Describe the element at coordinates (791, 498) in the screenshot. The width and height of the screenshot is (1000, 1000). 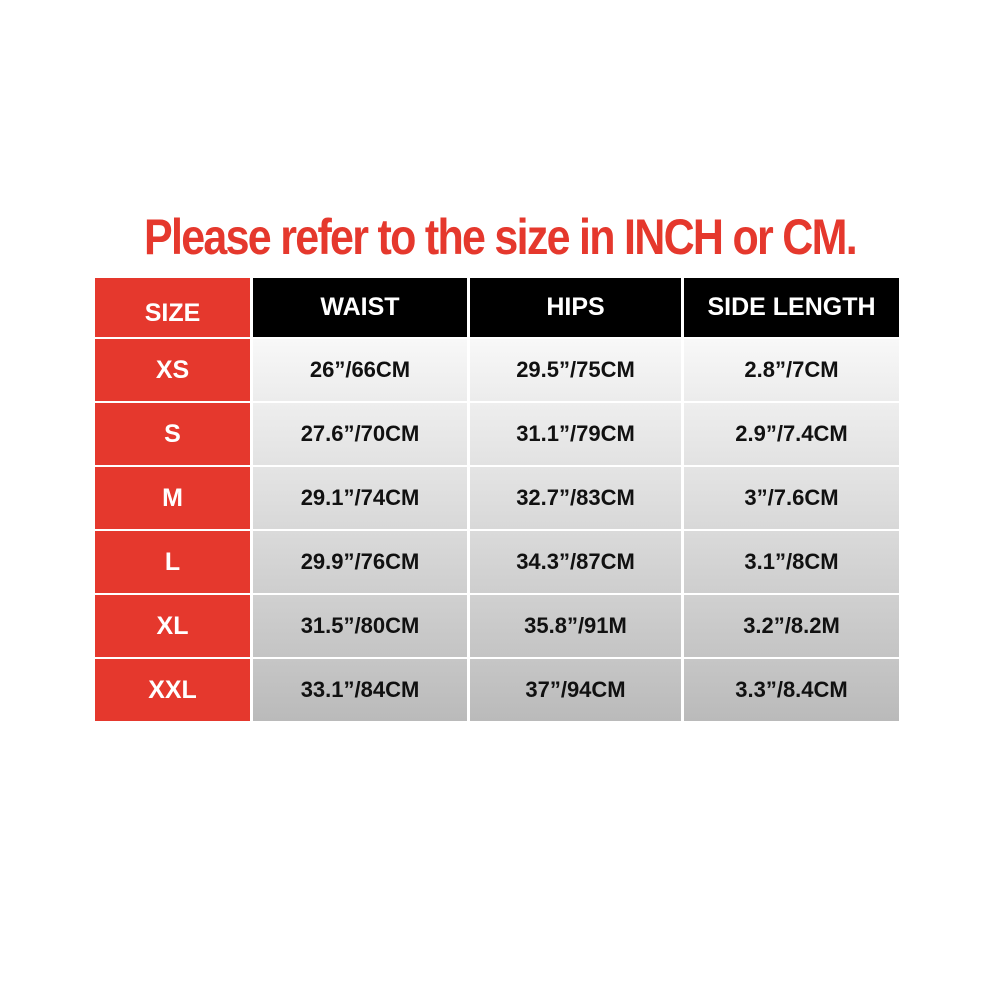
I see `cell-side-length: 3”/7.6CM` at that location.